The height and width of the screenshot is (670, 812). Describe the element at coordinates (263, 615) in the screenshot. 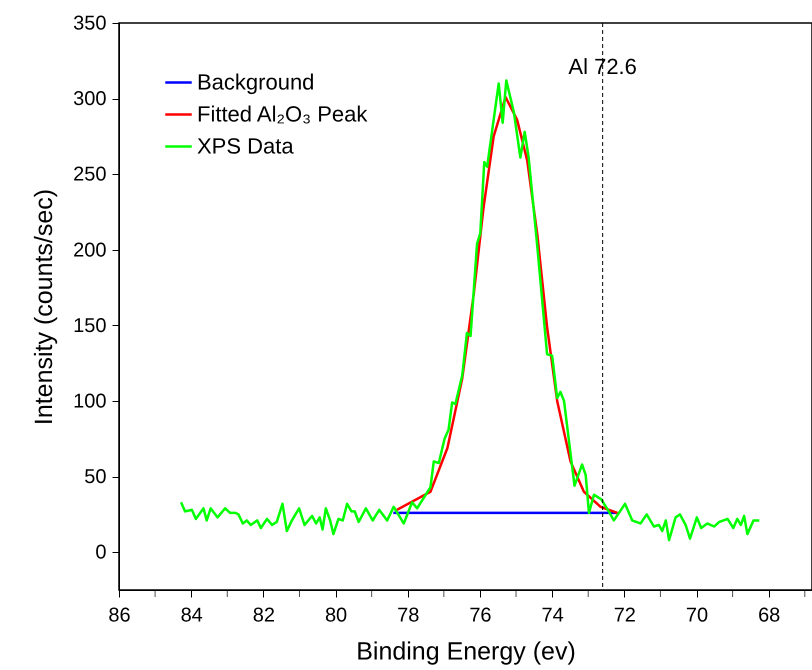

I see `x-tick-label: 82` at that location.